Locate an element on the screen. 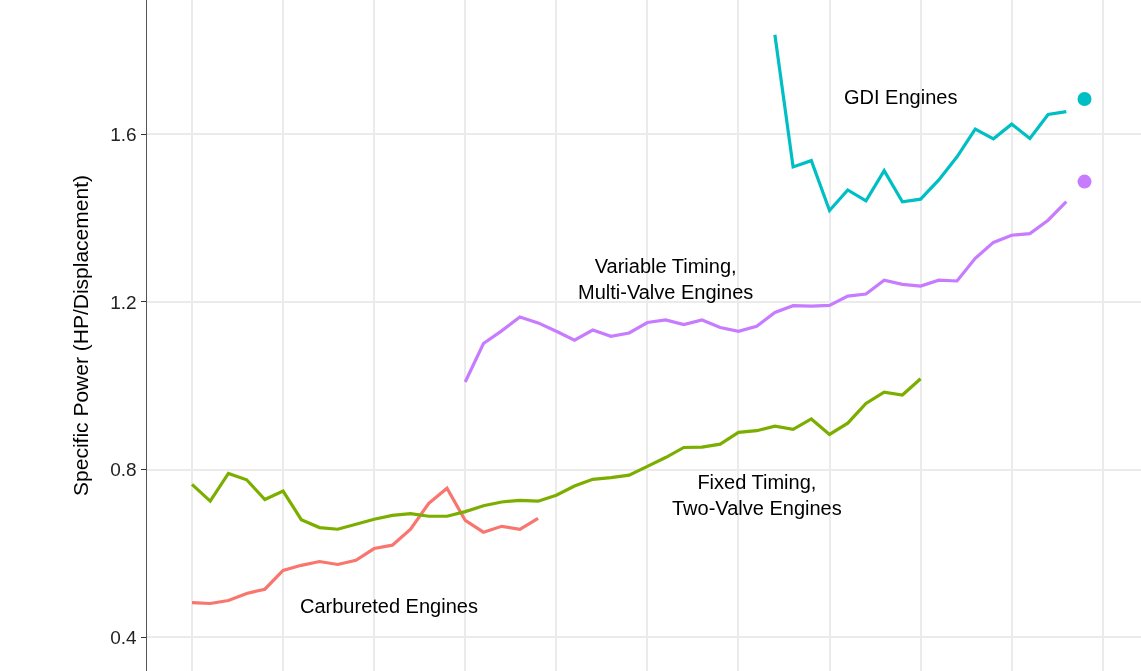 This screenshot has width=1141, height=671. y-tick-label: 0.8 is located at coordinates (123, 470).